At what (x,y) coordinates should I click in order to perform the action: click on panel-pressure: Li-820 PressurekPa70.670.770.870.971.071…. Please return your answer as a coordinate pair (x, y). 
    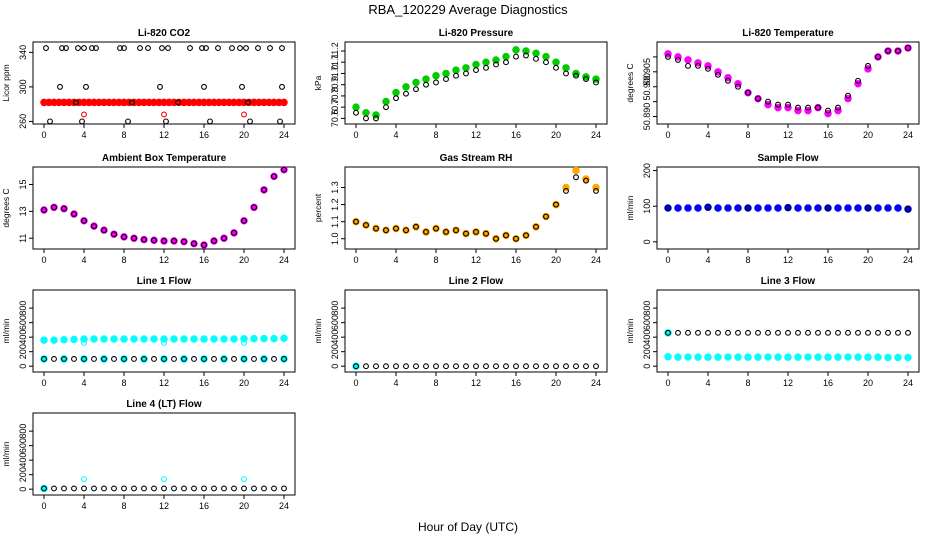
    Looking at the image, I should click on (460, 84).